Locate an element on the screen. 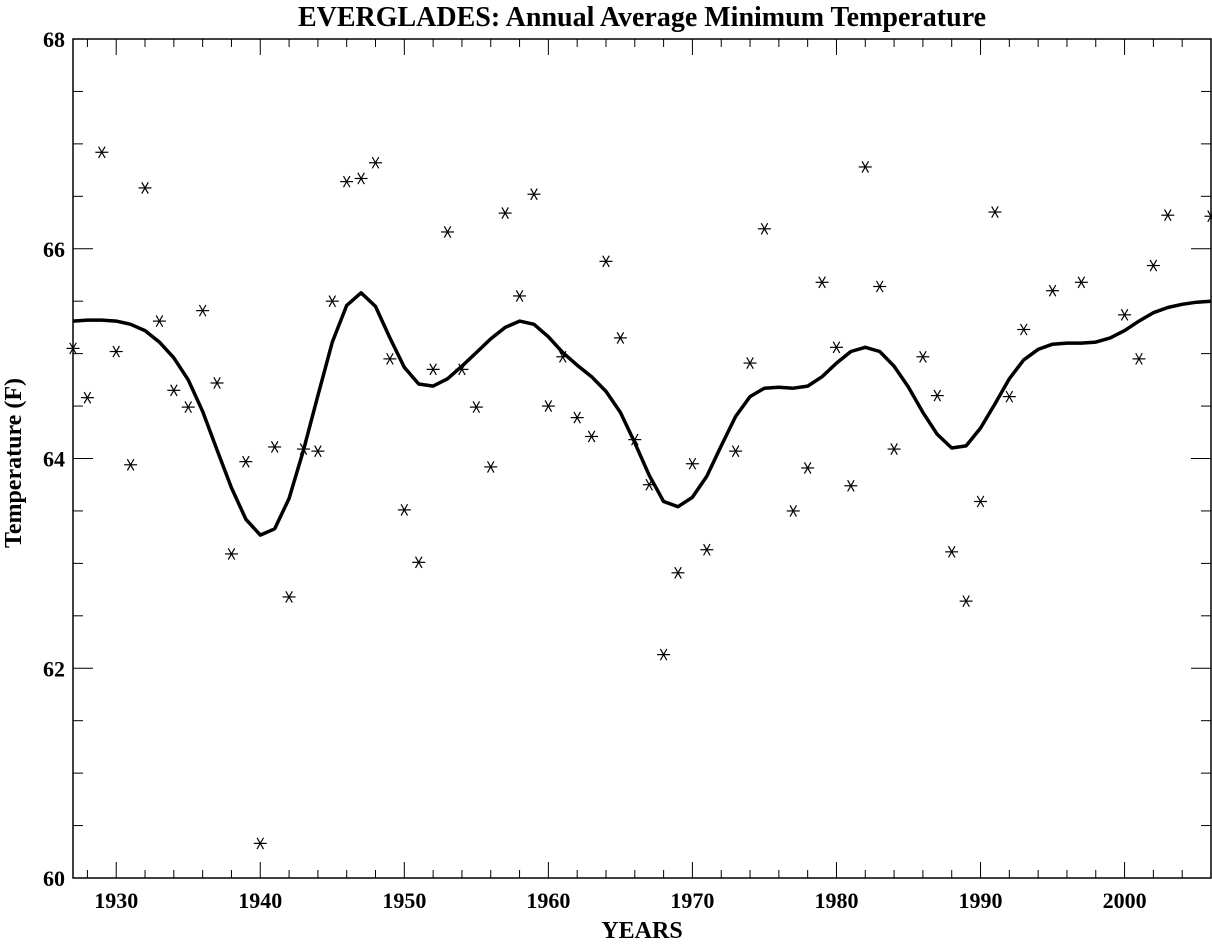  x-tick-label: 2000 is located at coordinates (1125, 900).